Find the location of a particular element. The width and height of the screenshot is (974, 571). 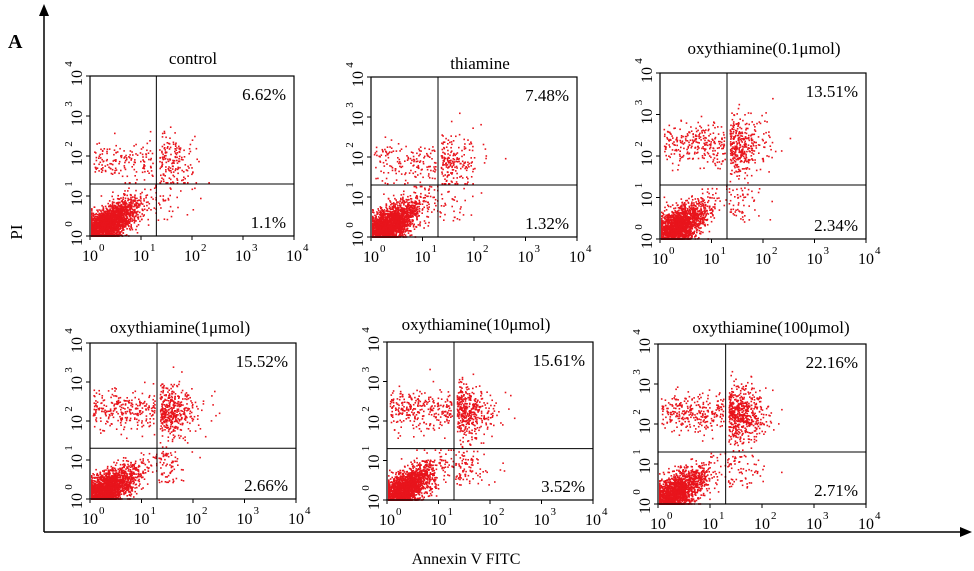

panel-title: thiamine is located at coordinates (479, 63).